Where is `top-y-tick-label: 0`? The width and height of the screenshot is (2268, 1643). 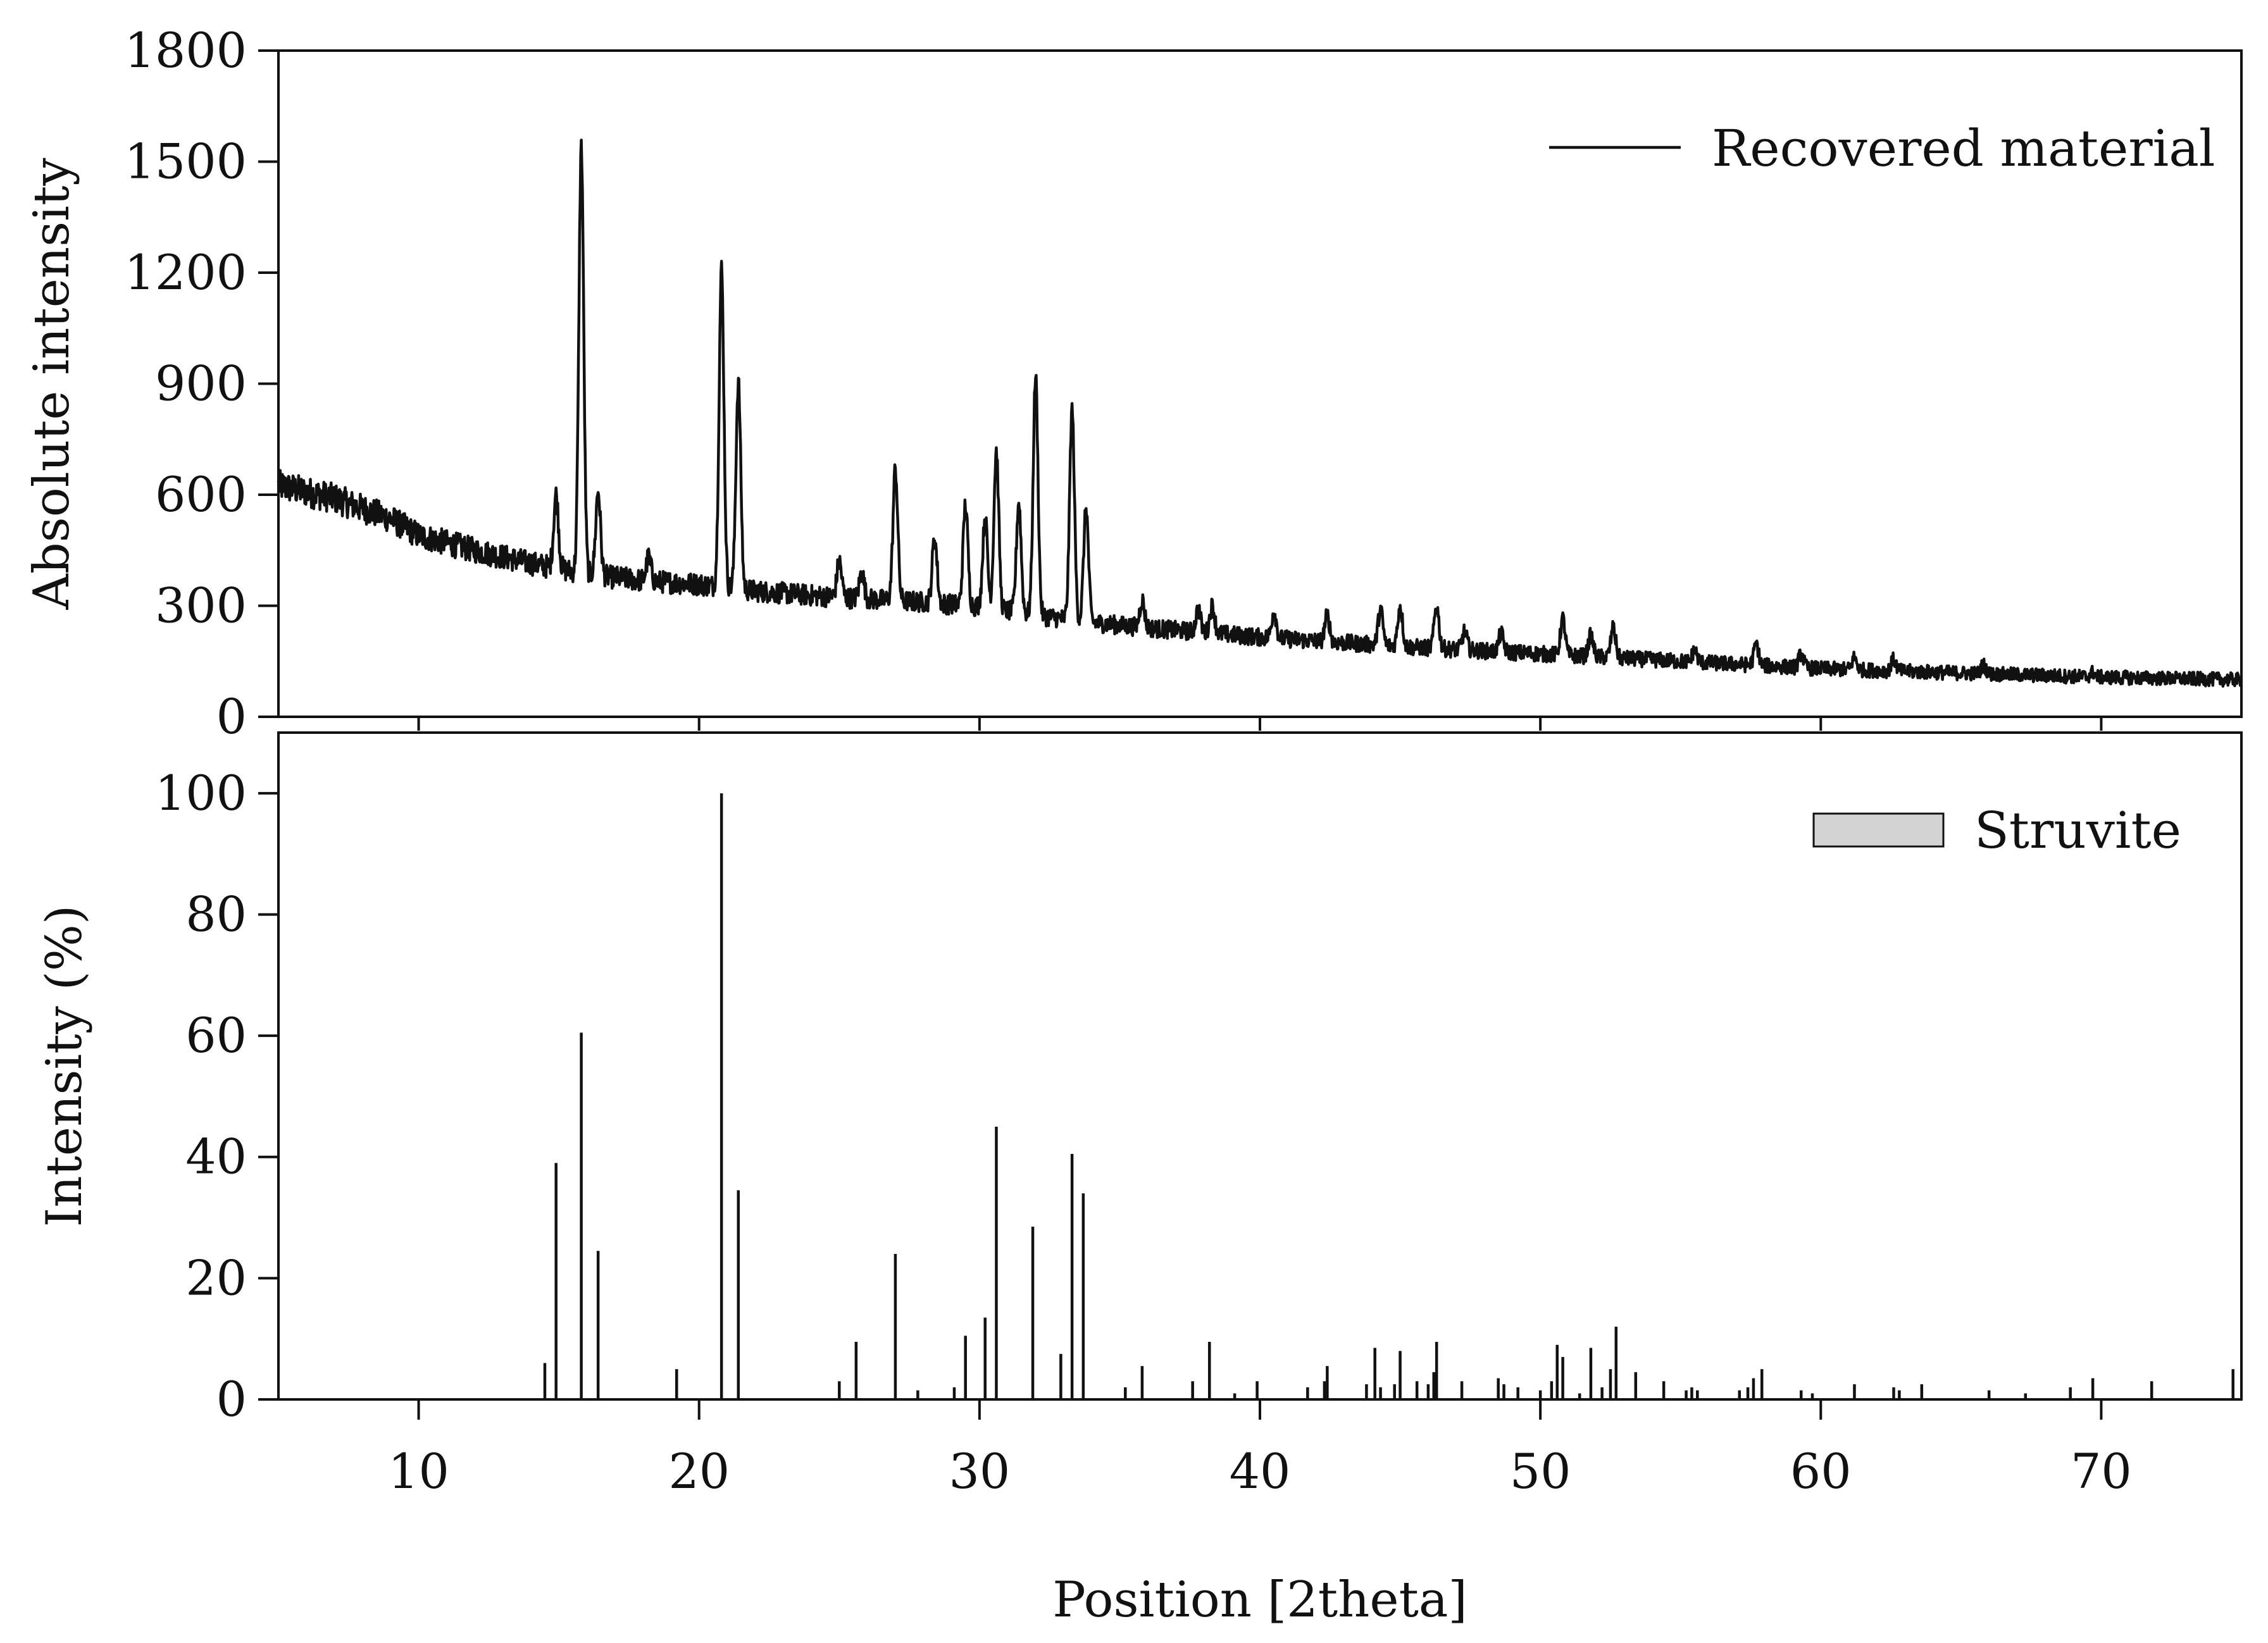 top-y-tick-label: 0 is located at coordinates (231, 716).